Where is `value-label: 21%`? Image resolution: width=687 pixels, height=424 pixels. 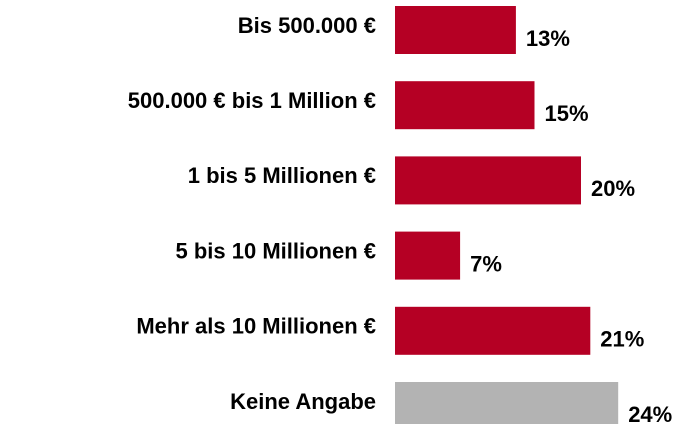 value-label: 21% is located at coordinates (622, 339).